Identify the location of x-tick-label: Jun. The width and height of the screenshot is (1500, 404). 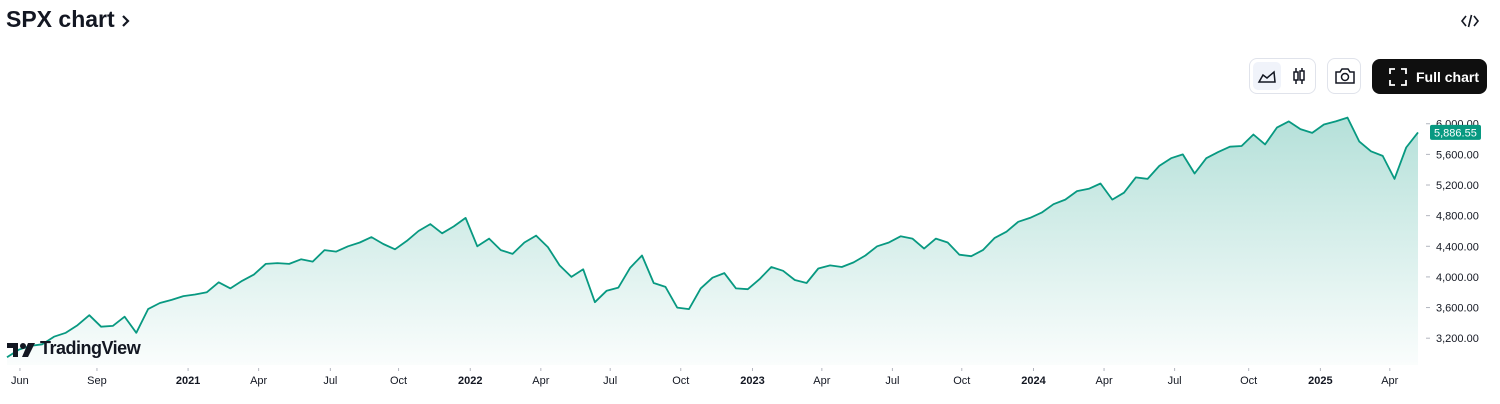
(20, 381).